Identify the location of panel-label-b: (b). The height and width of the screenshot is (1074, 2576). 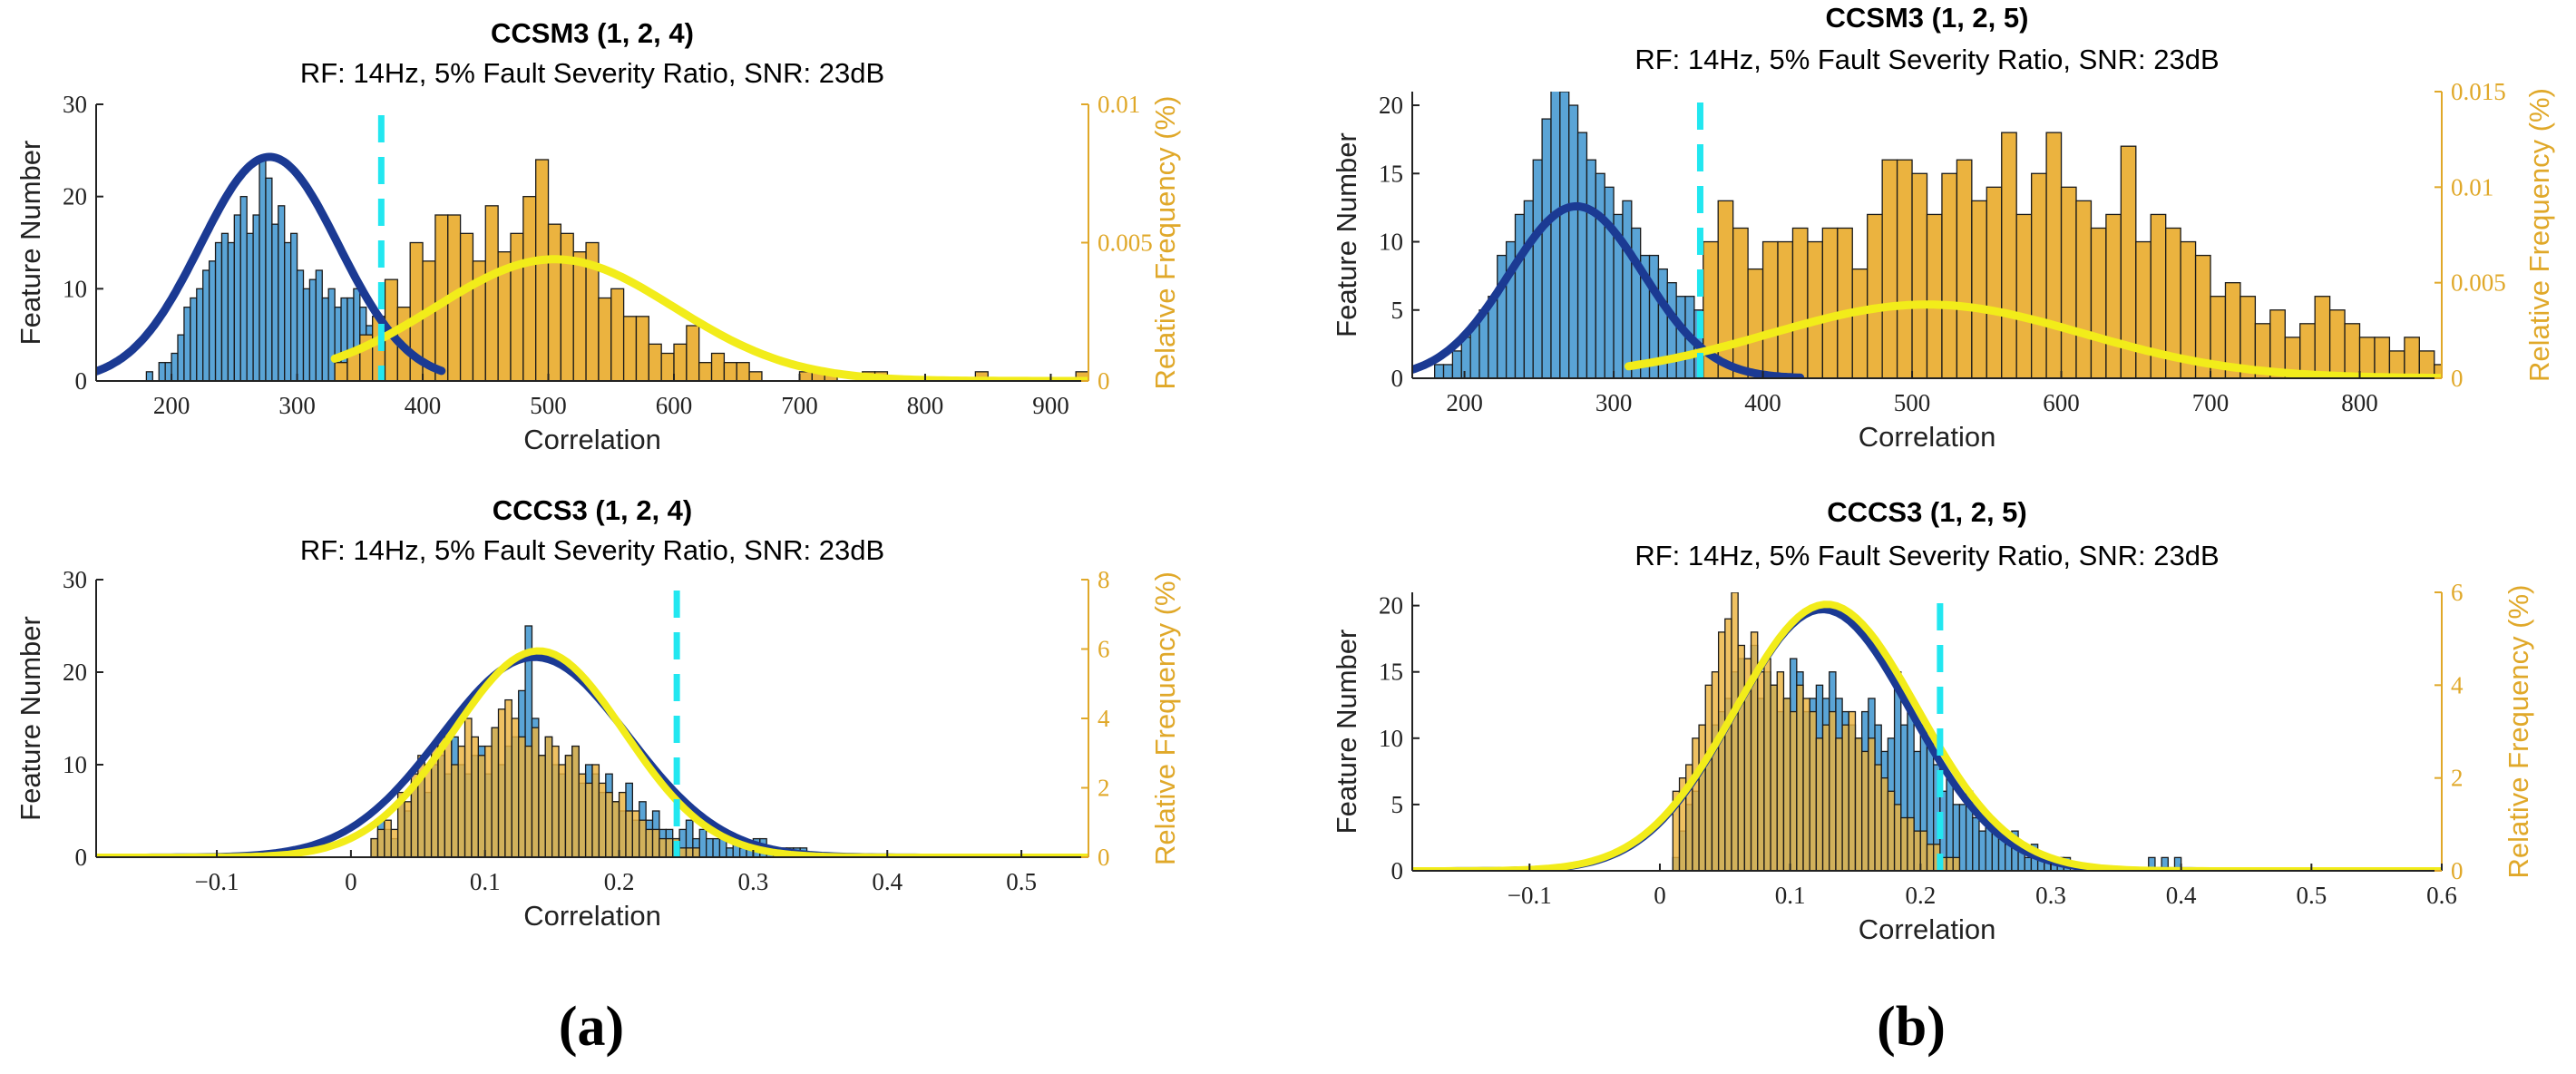
(1911, 1027).